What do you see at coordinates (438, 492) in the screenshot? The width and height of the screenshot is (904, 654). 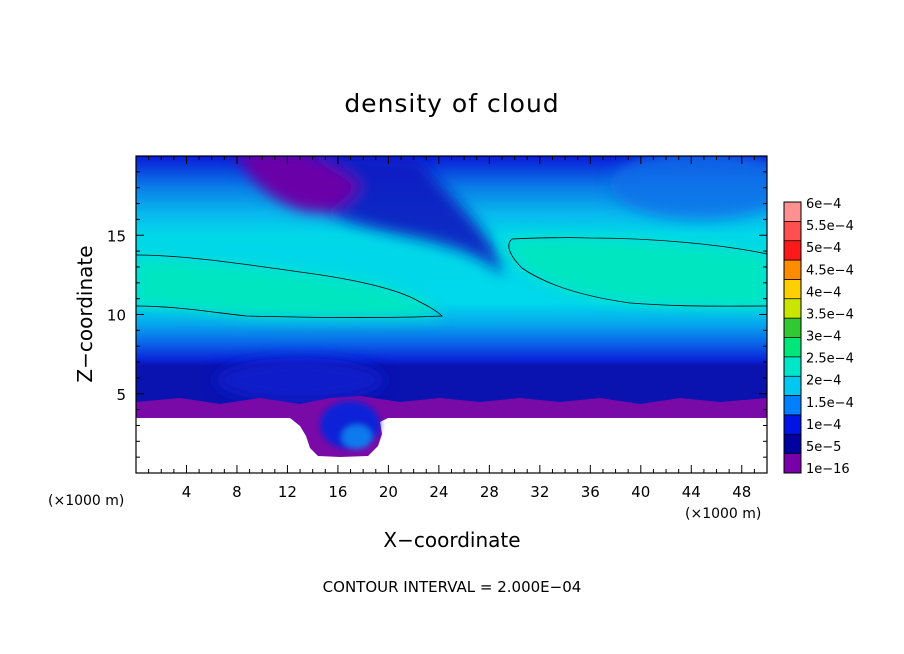 I see `x-tick-label: 24` at bounding box center [438, 492].